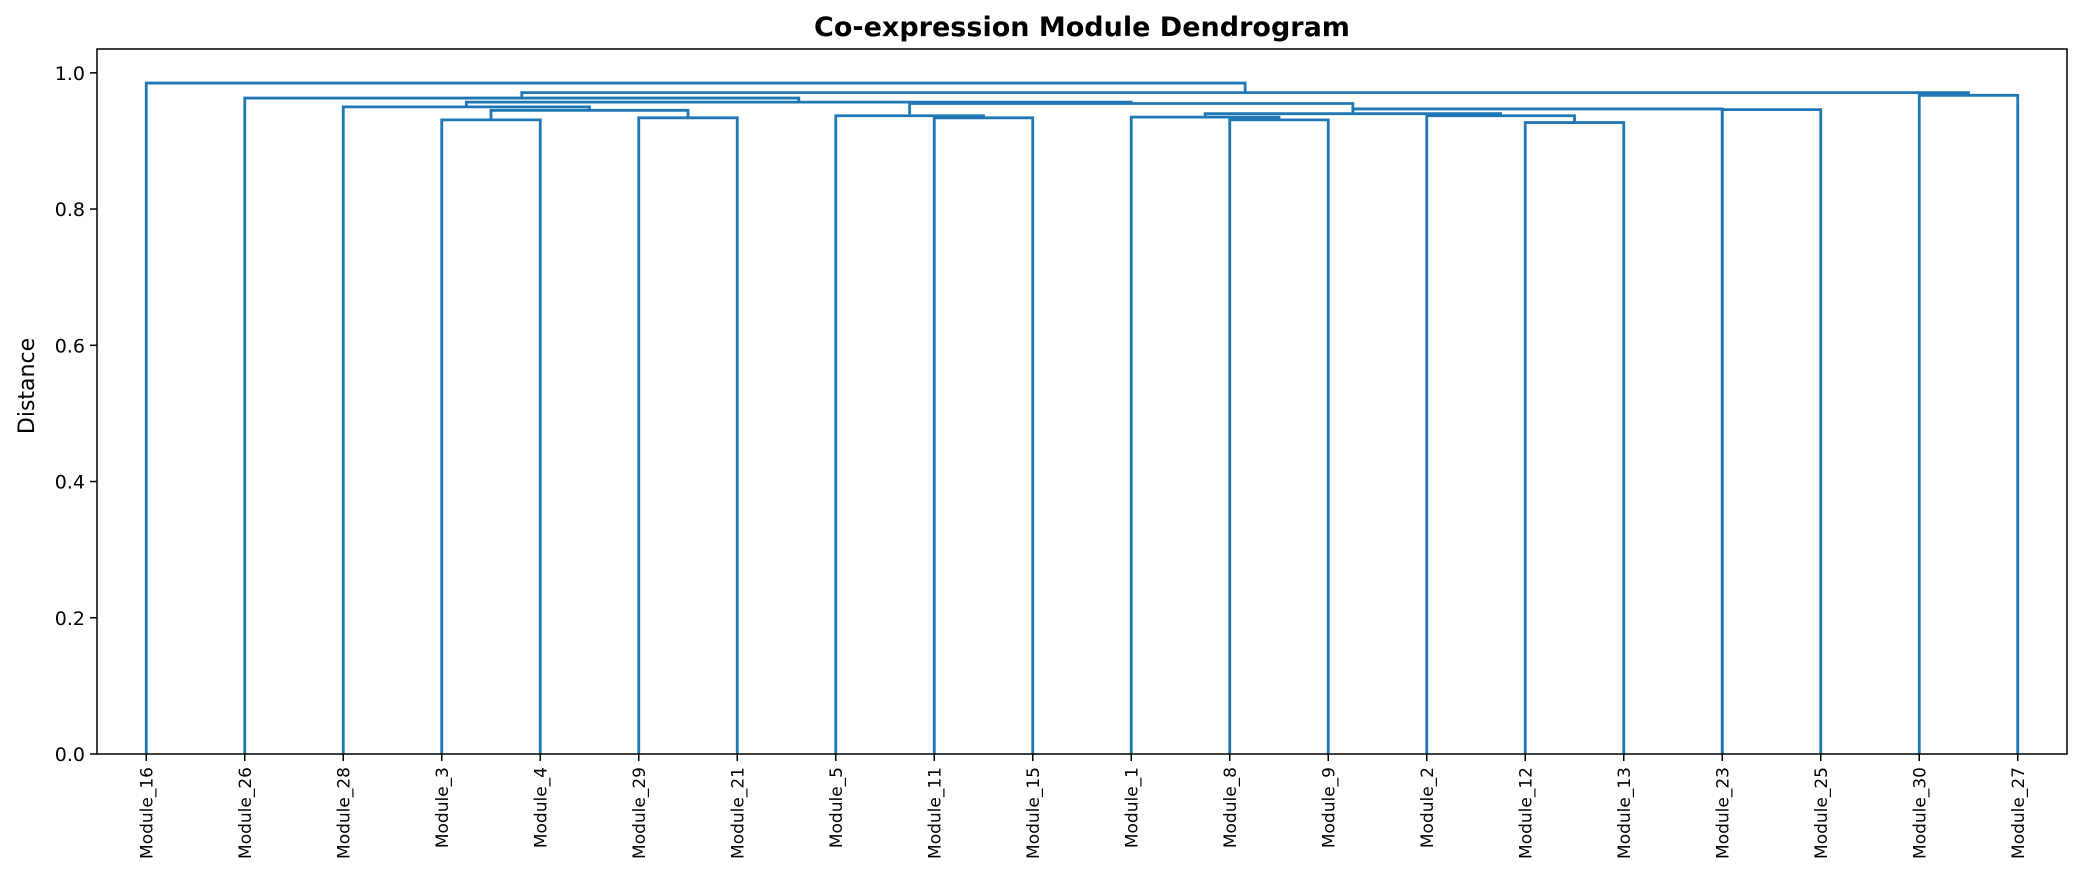 This screenshot has width=2082, height=884. What do you see at coordinates (1082, 27) in the screenshot?
I see `chart-title: Co-expression Module Dendrogram` at bounding box center [1082, 27].